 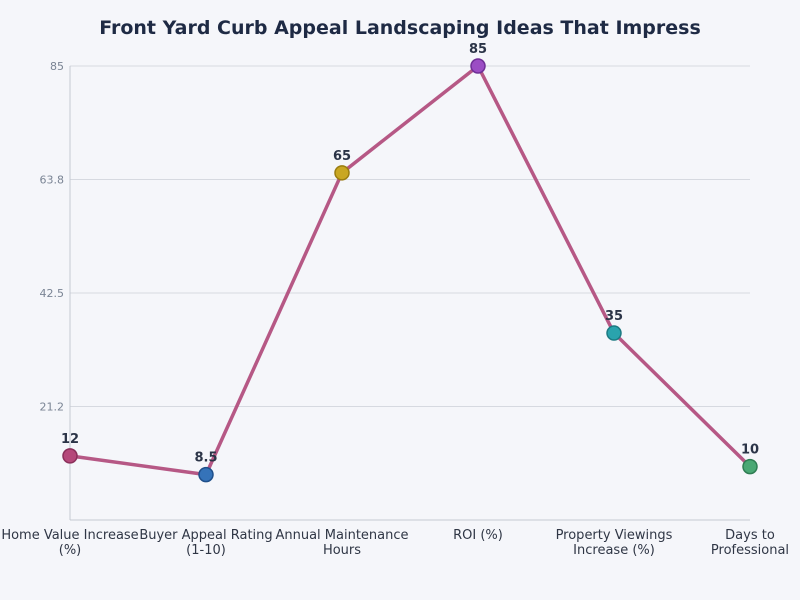 I want to click on x-tick-label: Buyer Appeal Rating (1-10), so click(x=205, y=543).